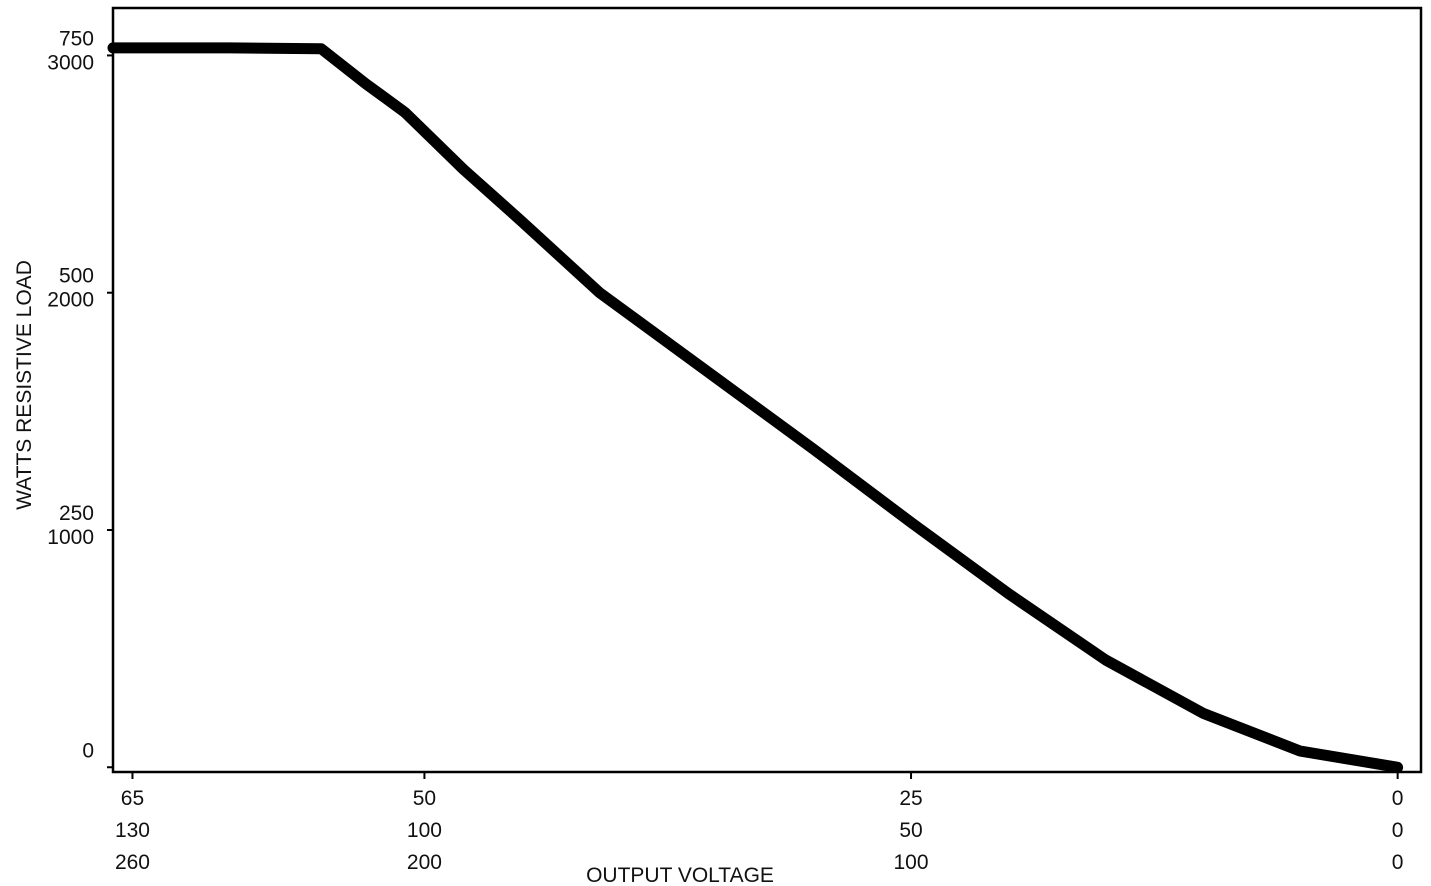  I want to click on x-tick-label: 130, so click(132, 830).